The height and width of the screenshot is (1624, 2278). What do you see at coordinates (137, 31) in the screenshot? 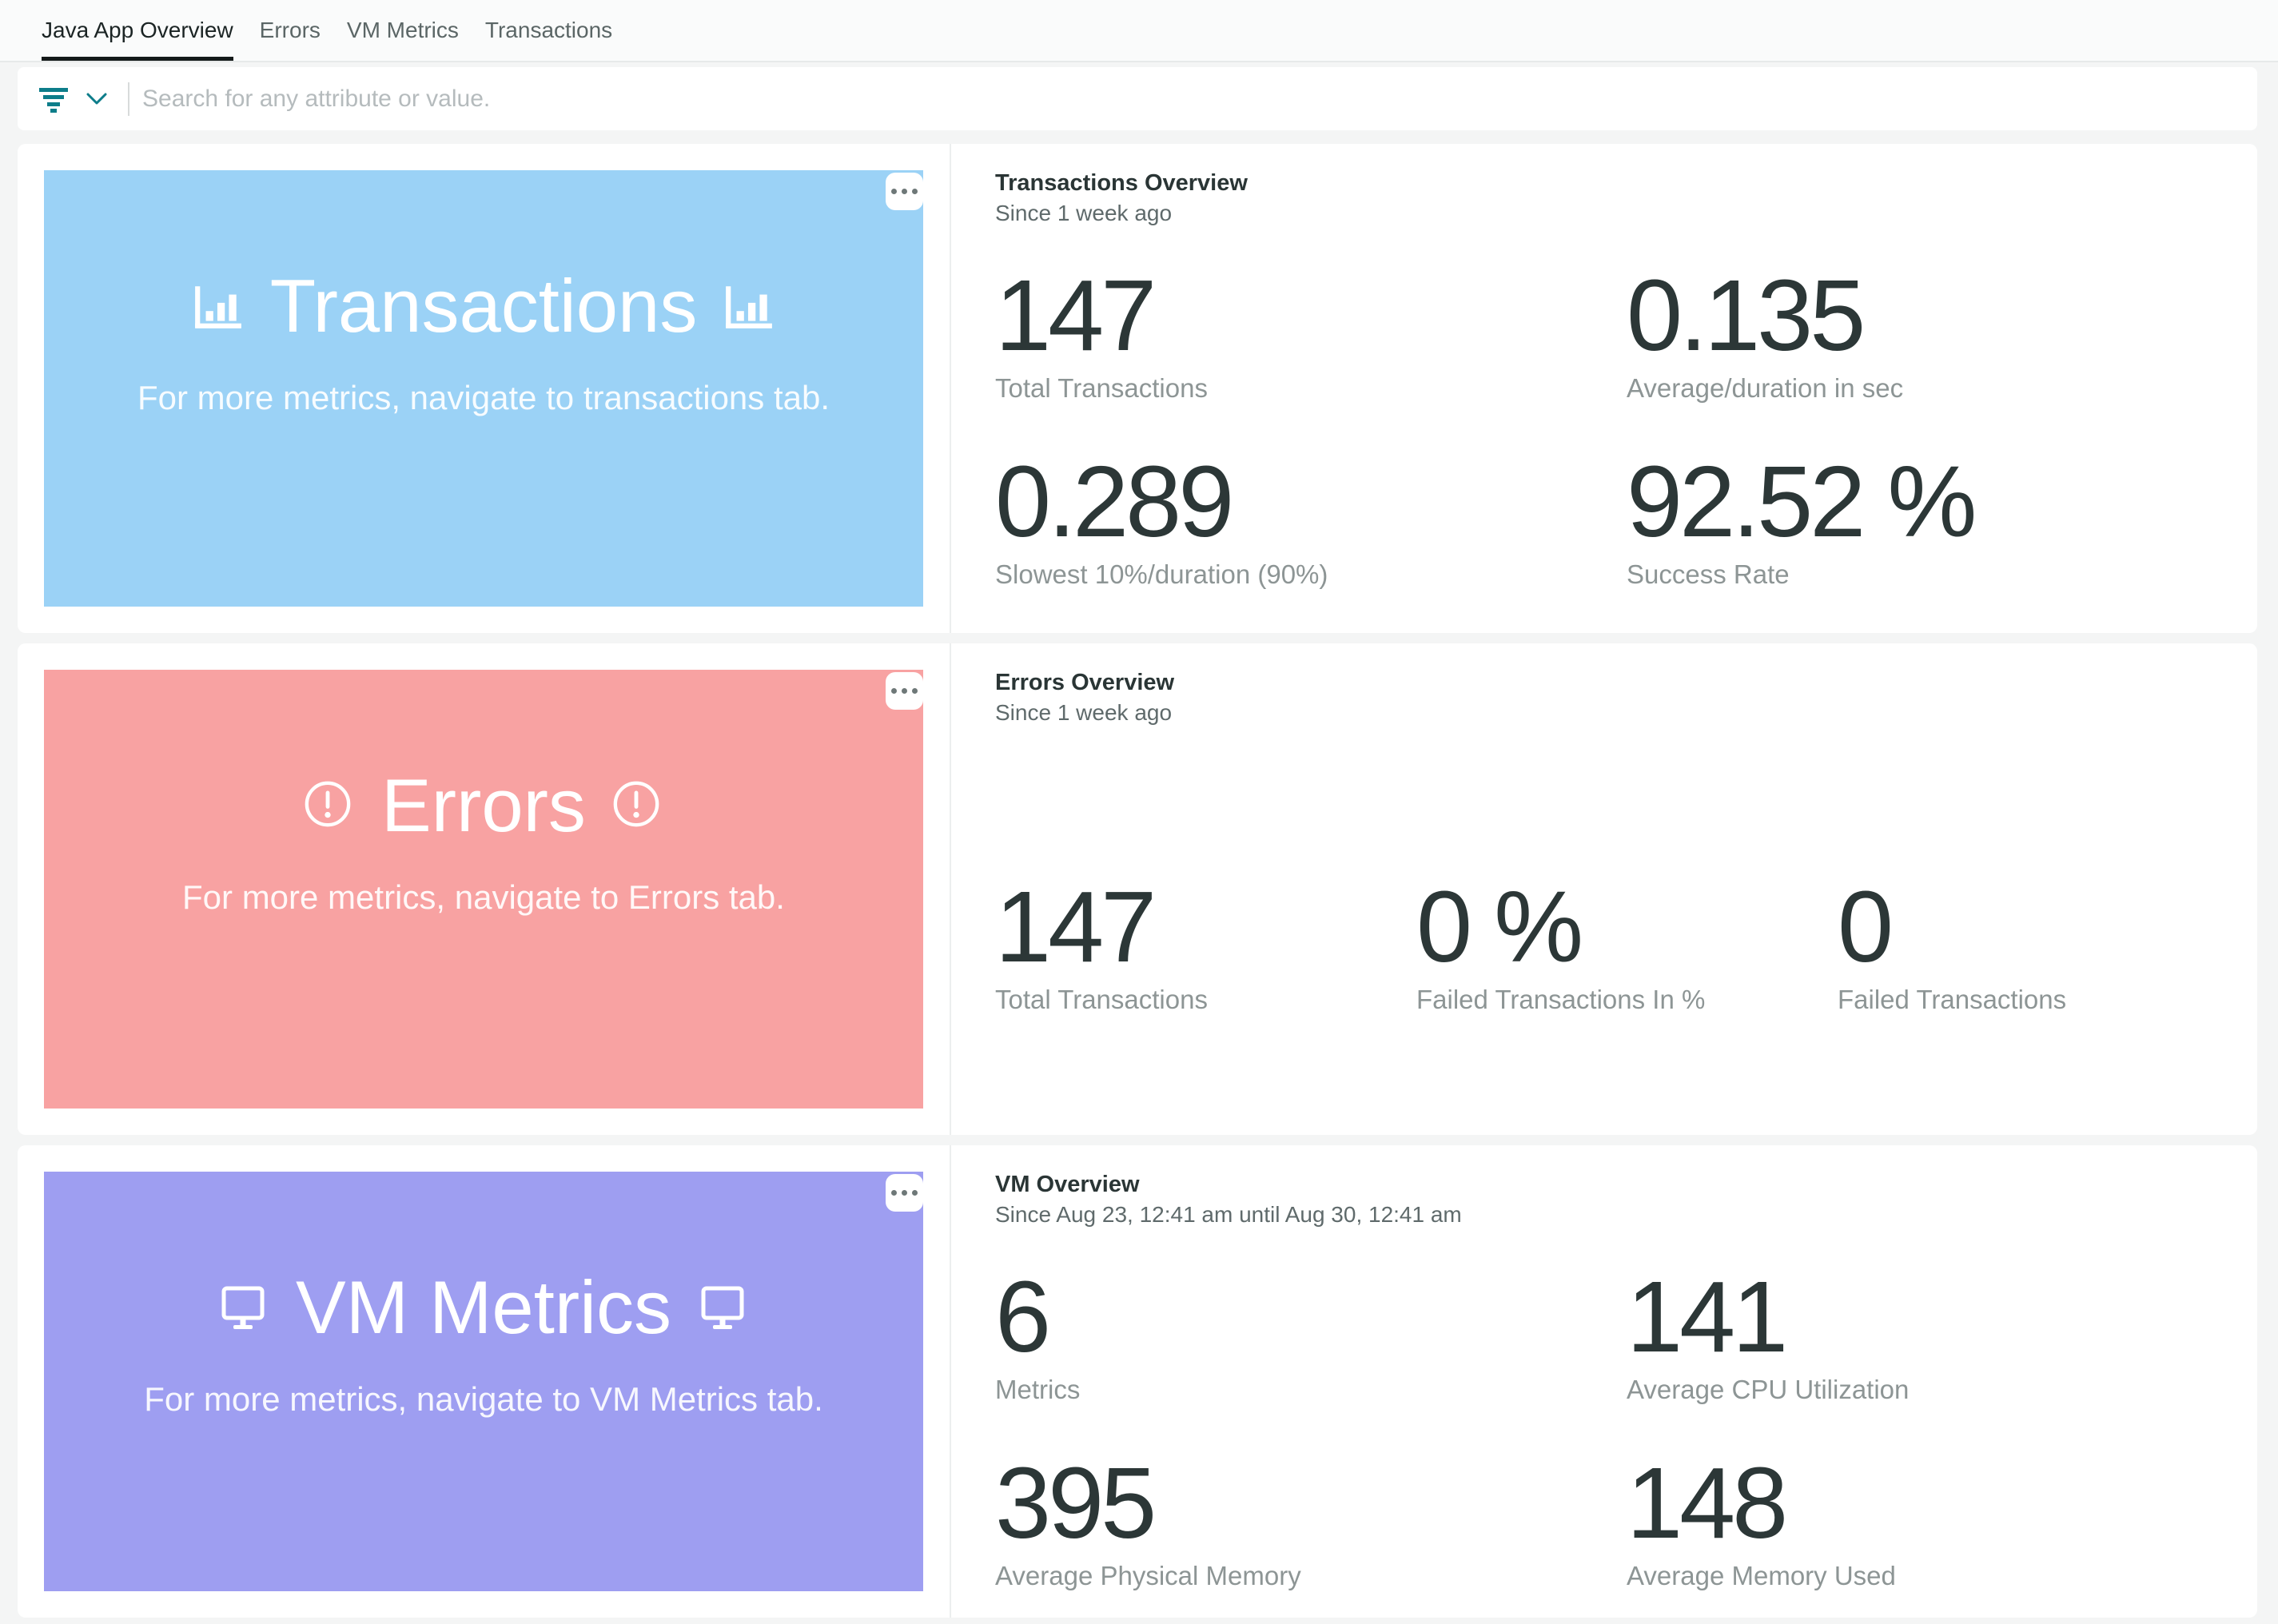
I see `tab-java-app-overview: Java App Overview` at bounding box center [137, 31].